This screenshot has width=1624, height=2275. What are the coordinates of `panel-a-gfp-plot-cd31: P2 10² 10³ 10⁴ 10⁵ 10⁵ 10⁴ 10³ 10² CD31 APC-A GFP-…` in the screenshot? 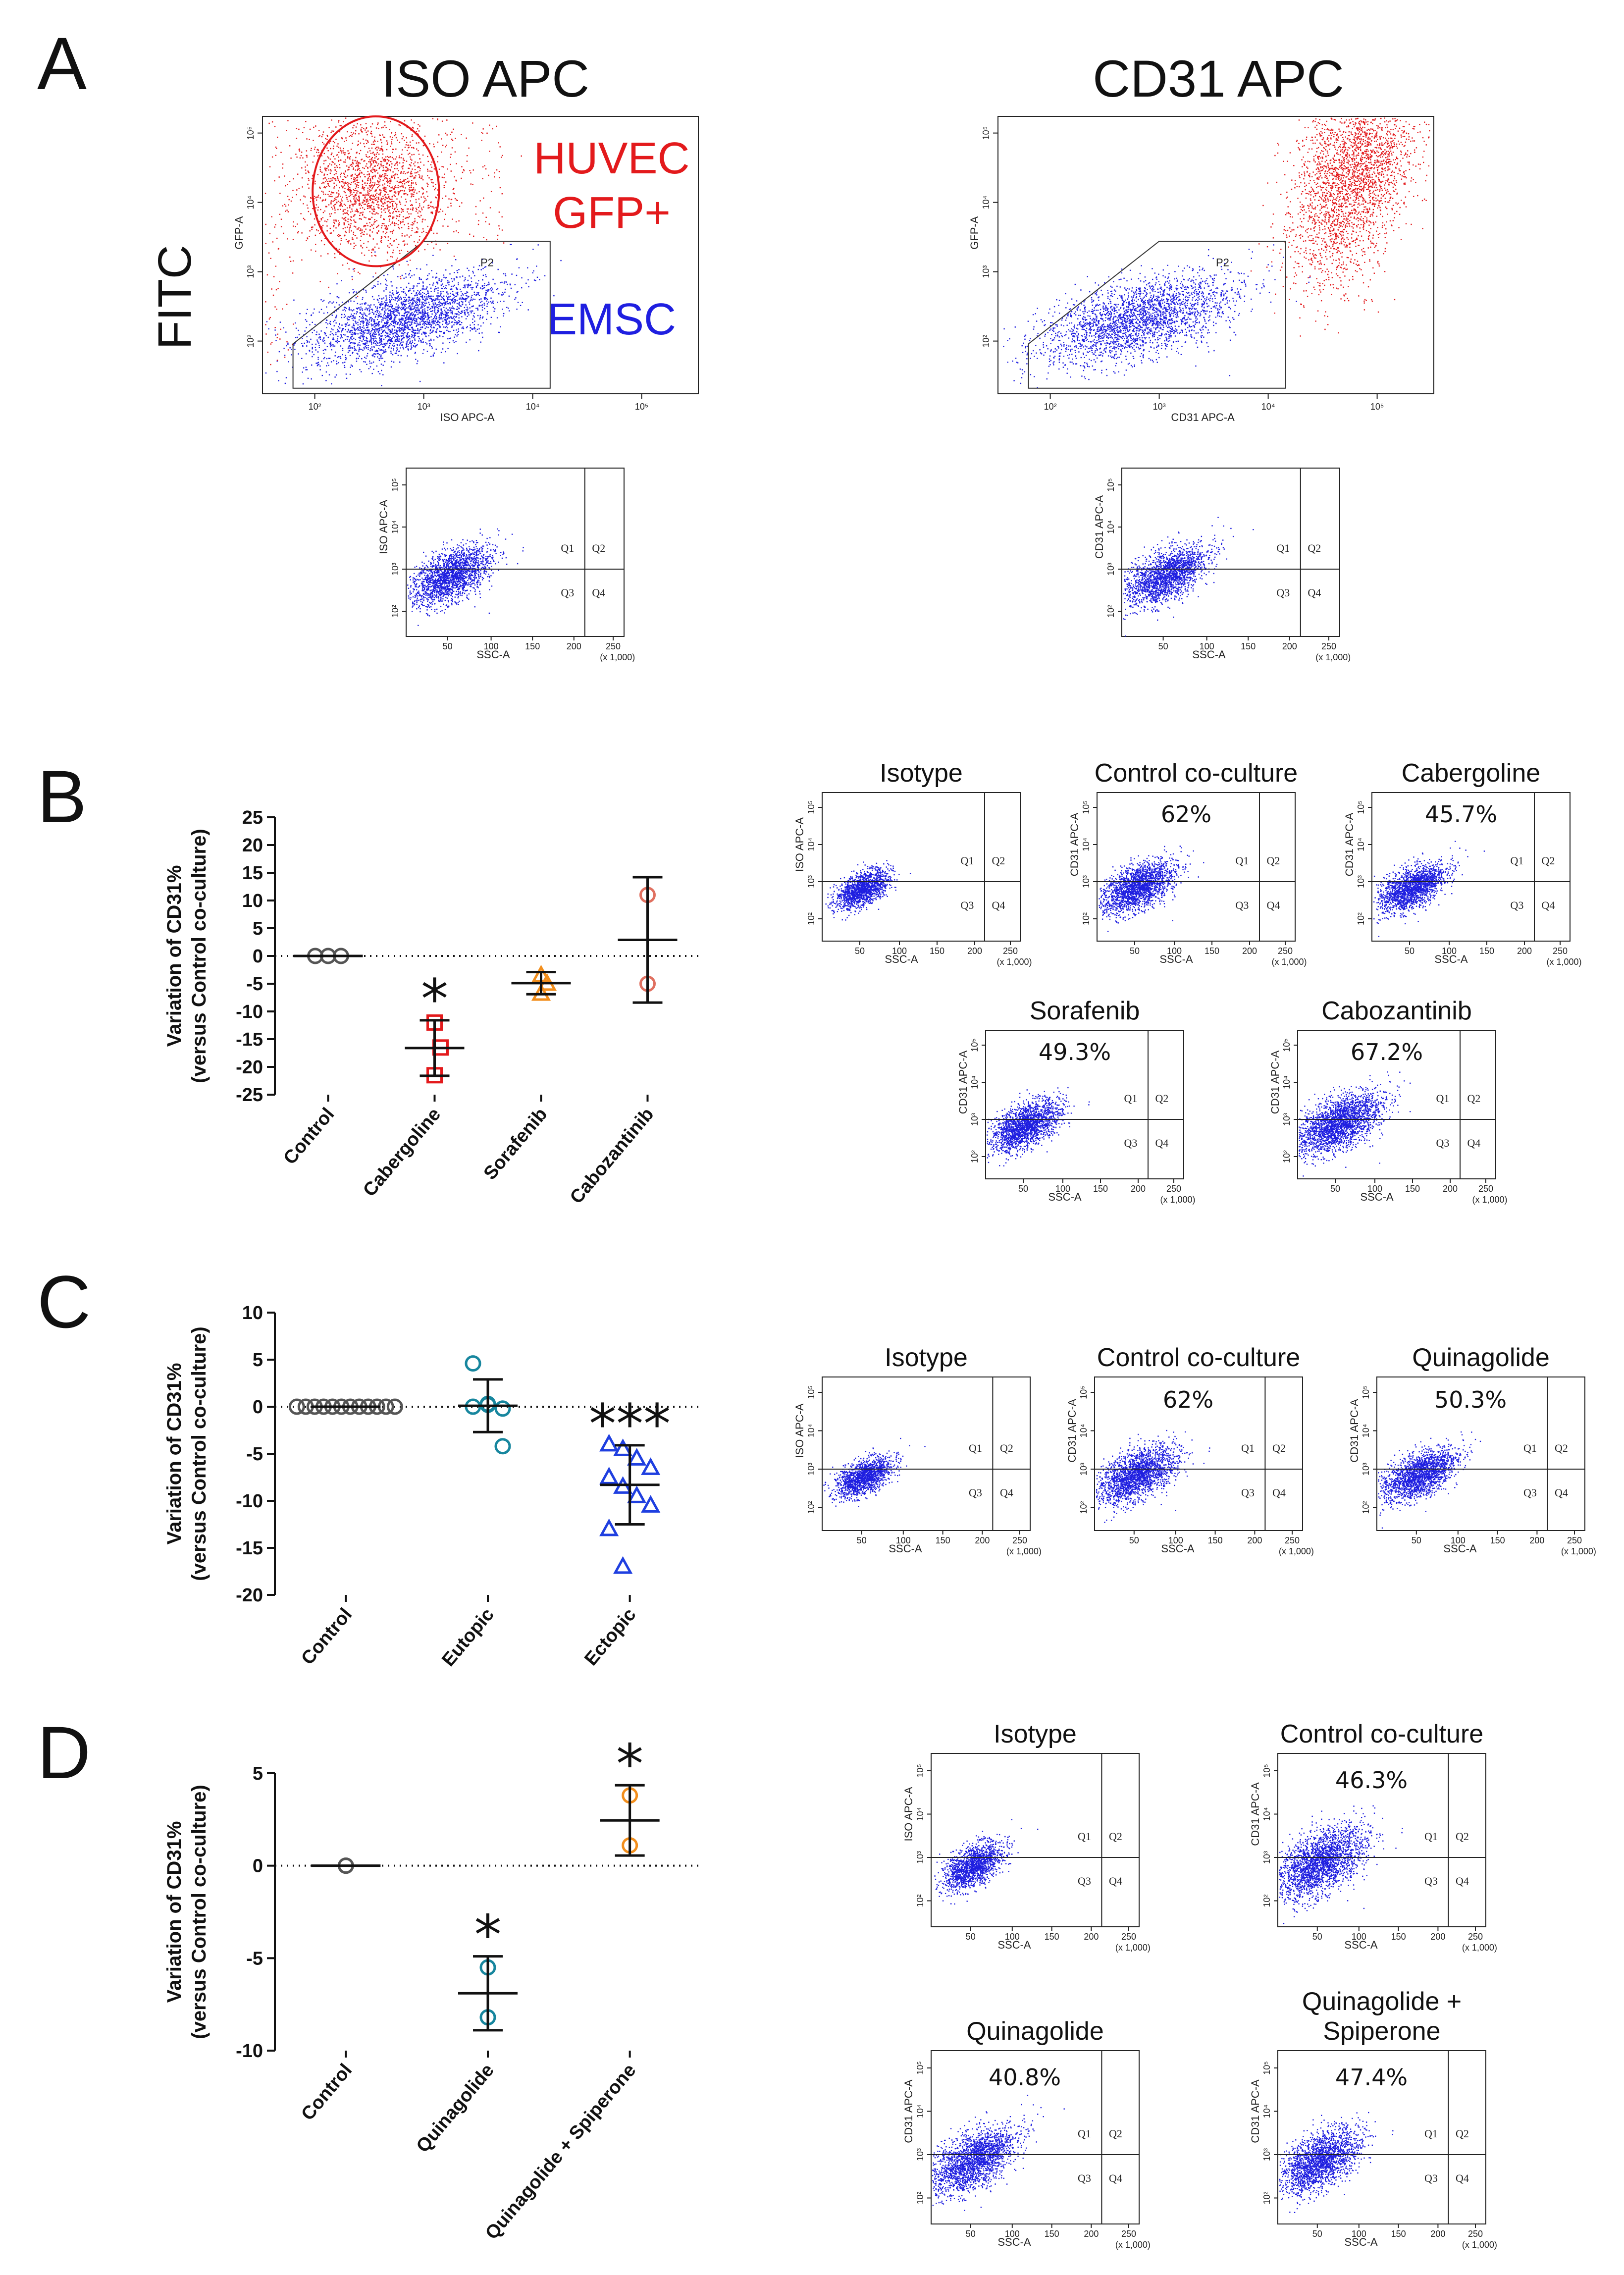 It's located at (1201, 269).